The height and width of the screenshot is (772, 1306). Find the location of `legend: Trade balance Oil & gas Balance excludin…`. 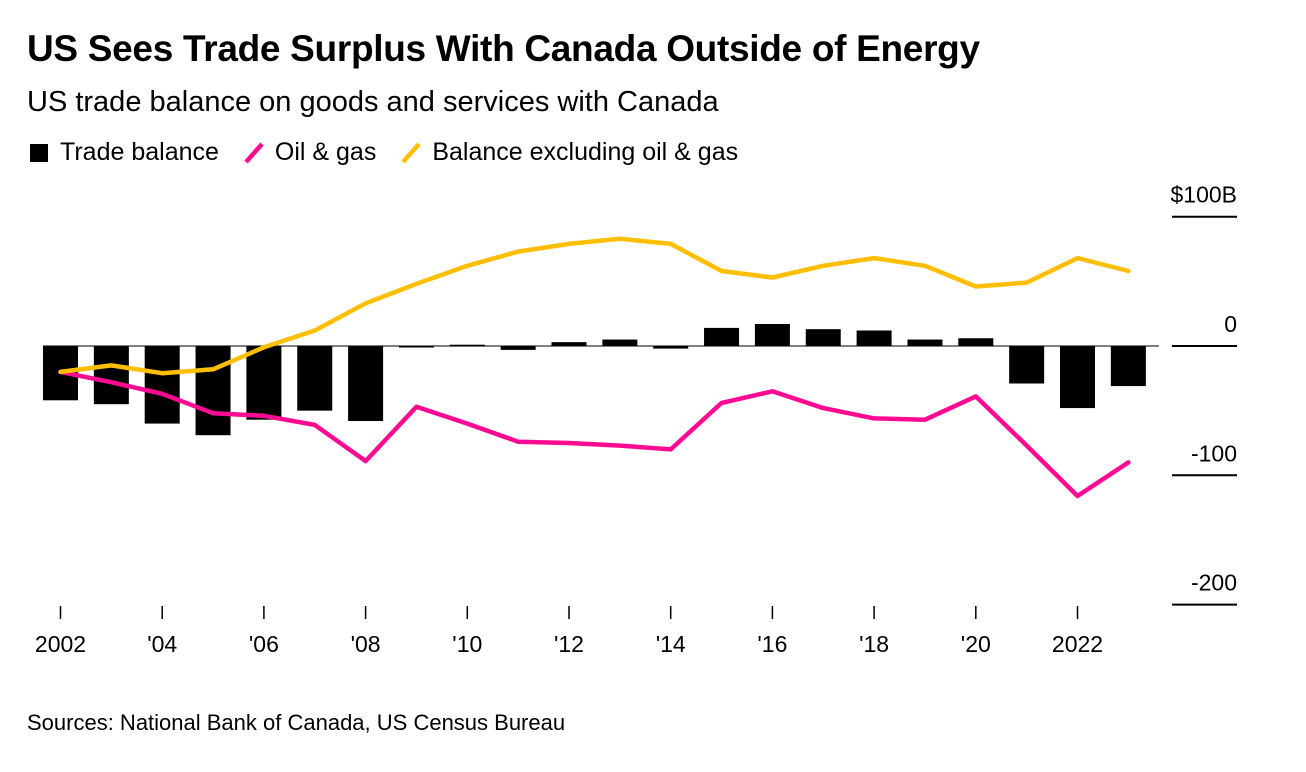

legend: Trade balance Oil & gas Balance excludin… is located at coordinates (396, 152).